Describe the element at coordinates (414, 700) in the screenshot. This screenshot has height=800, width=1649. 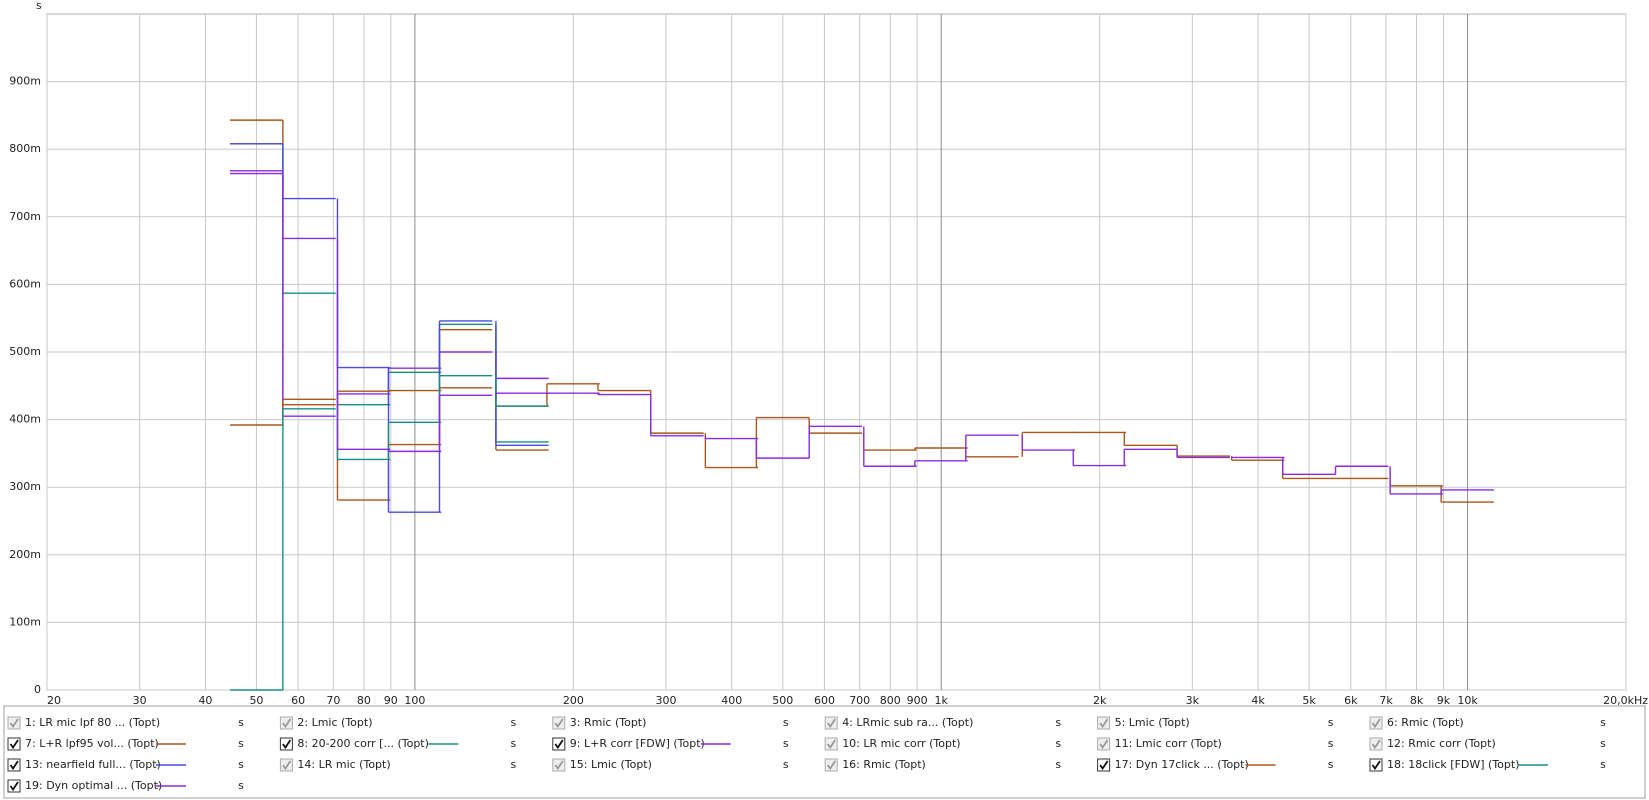
I see `x-tick-label: 100` at that location.